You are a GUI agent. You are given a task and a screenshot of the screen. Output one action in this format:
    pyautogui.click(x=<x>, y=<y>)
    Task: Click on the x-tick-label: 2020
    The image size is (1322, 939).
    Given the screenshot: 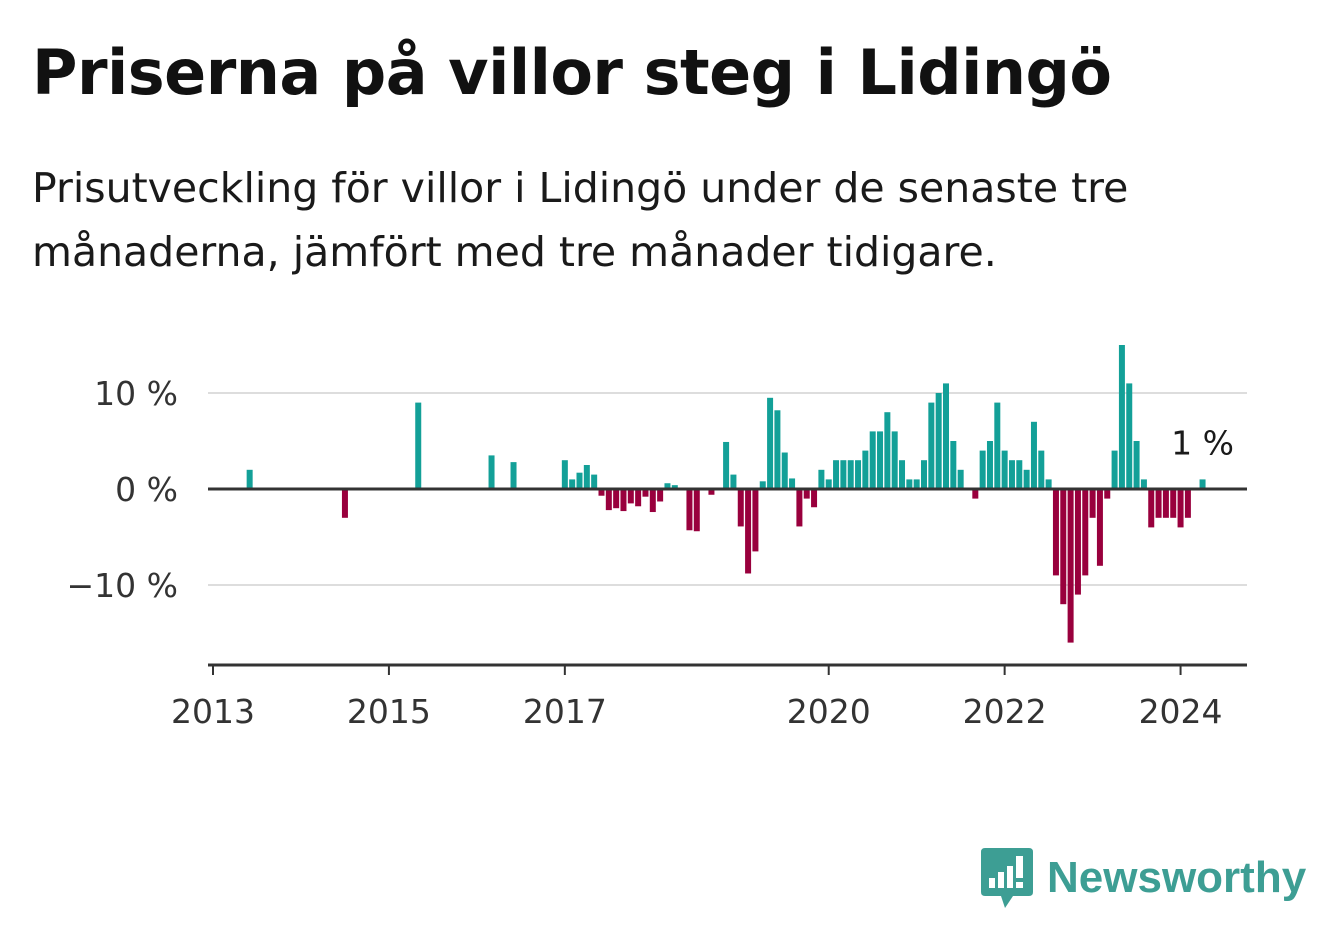 What is the action you would take?
    pyautogui.click(x=829, y=711)
    